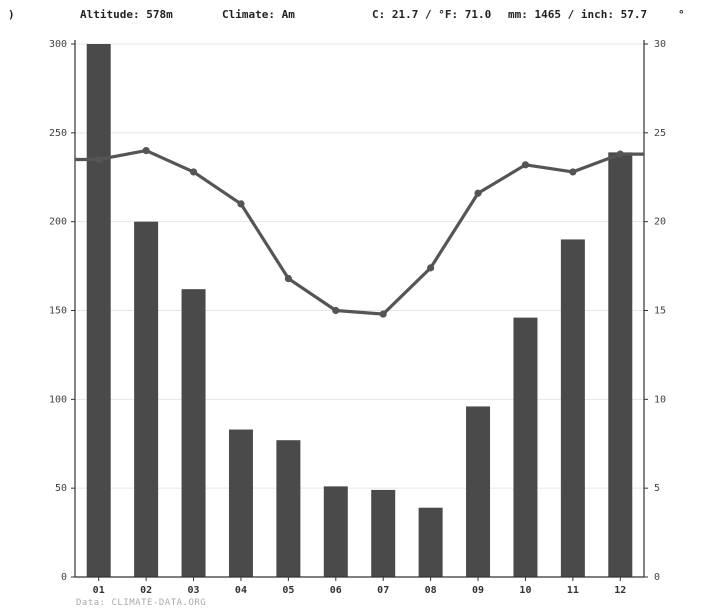 The image size is (704, 614). Describe the element at coordinates (241, 590) in the screenshot. I see `month-label: 04` at that location.